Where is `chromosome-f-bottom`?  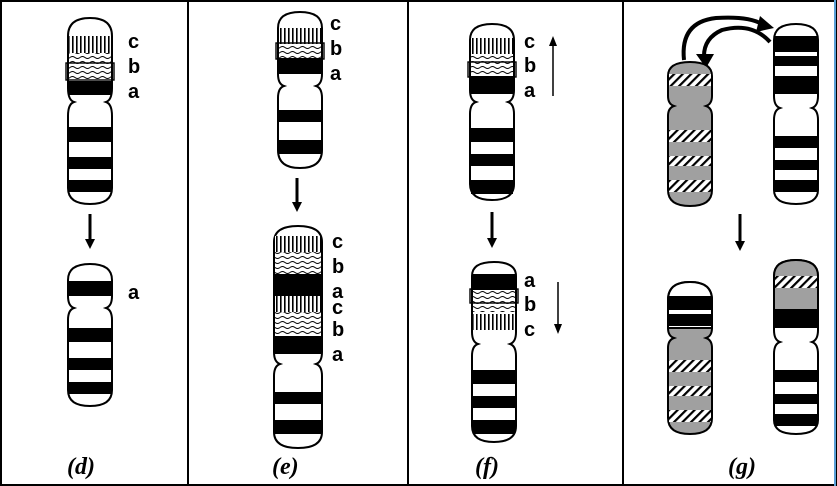
chromosome-f-bottom is located at coordinates (494, 352).